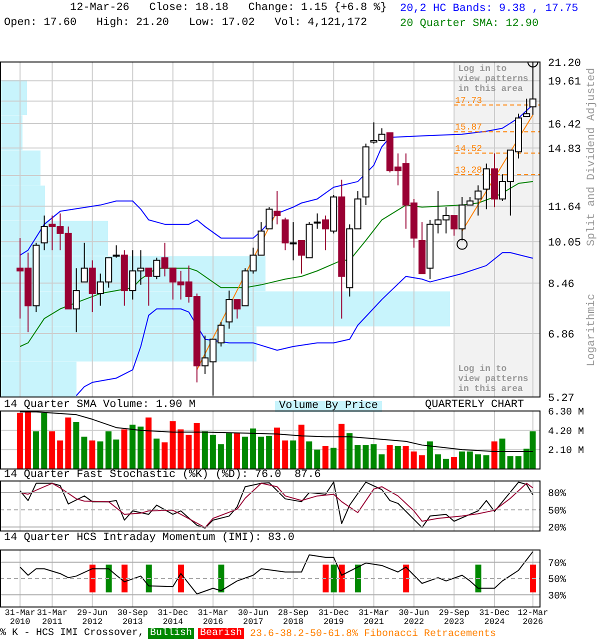 The height and width of the screenshot is (640, 600). What do you see at coordinates (173, 617) in the screenshot?
I see `x-tick-label: 31-Dec 2014` at bounding box center [173, 617].